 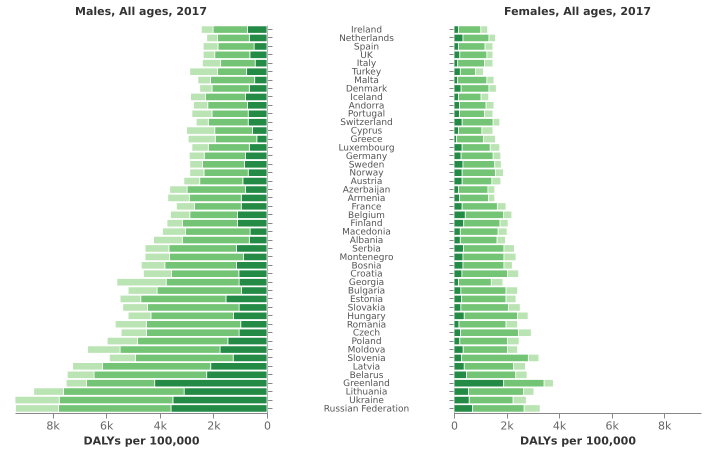 What do you see at coordinates (366, 131) in the screenshot?
I see `y-tick-label: Cyprus` at bounding box center [366, 131].